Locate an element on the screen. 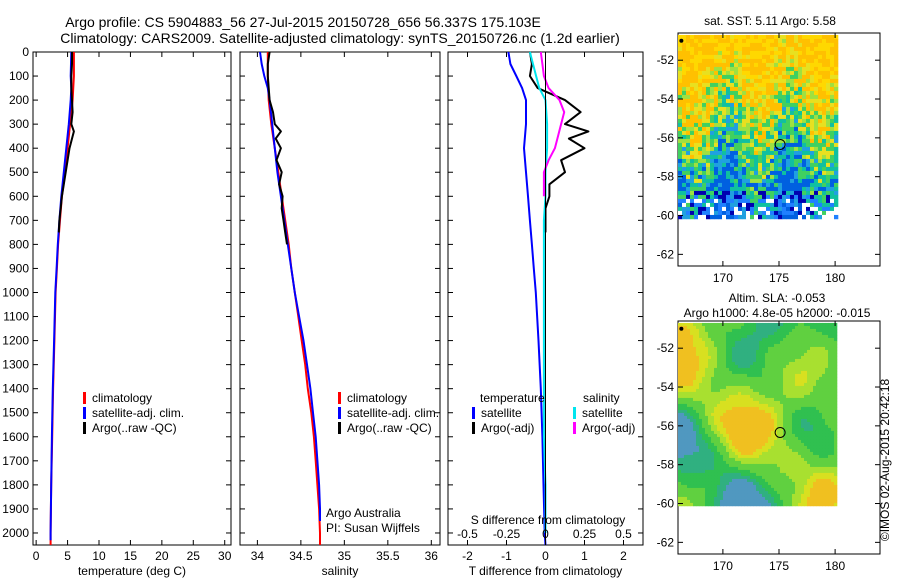 This screenshot has height=580, width=900. y-tick-label: 100 is located at coordinates (19, 76).